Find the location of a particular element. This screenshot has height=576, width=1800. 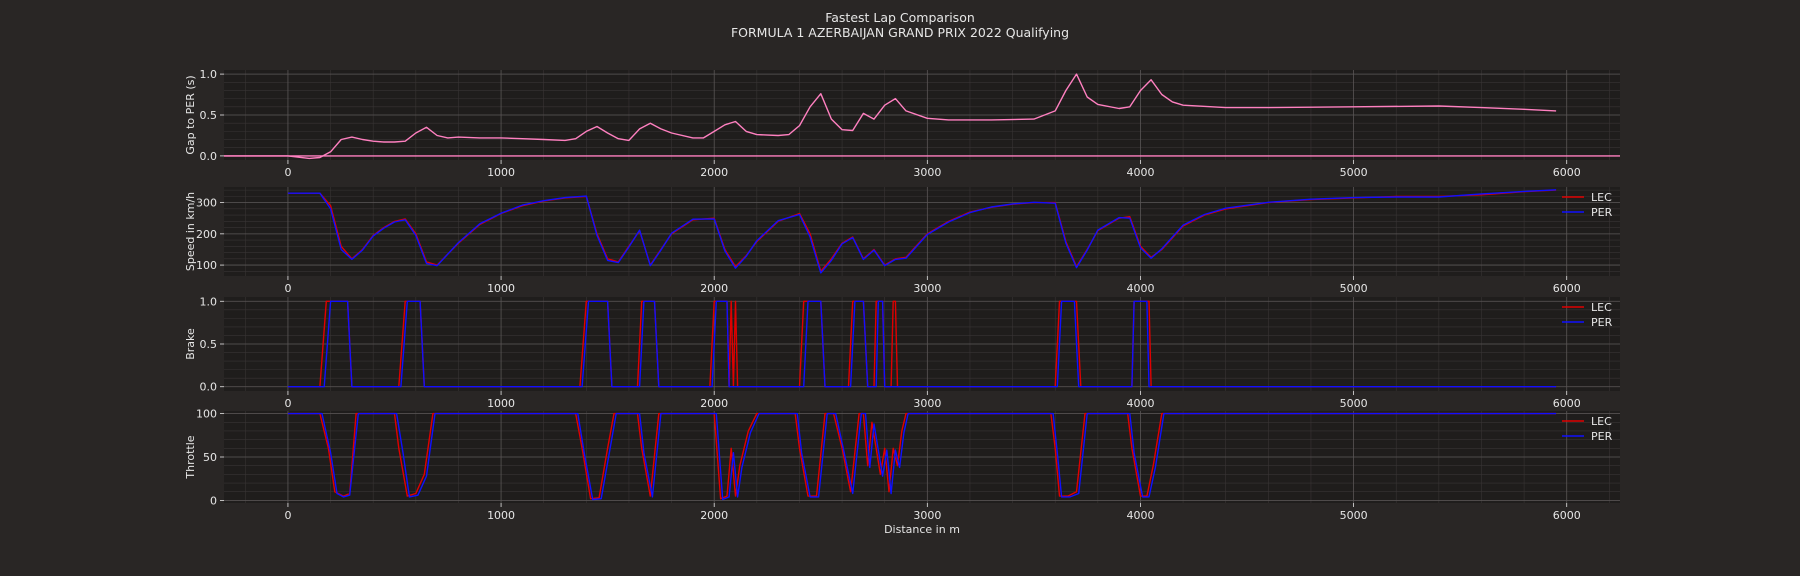

panel-0-xtick-label: 6000 is located at coordinates (1567, 172).